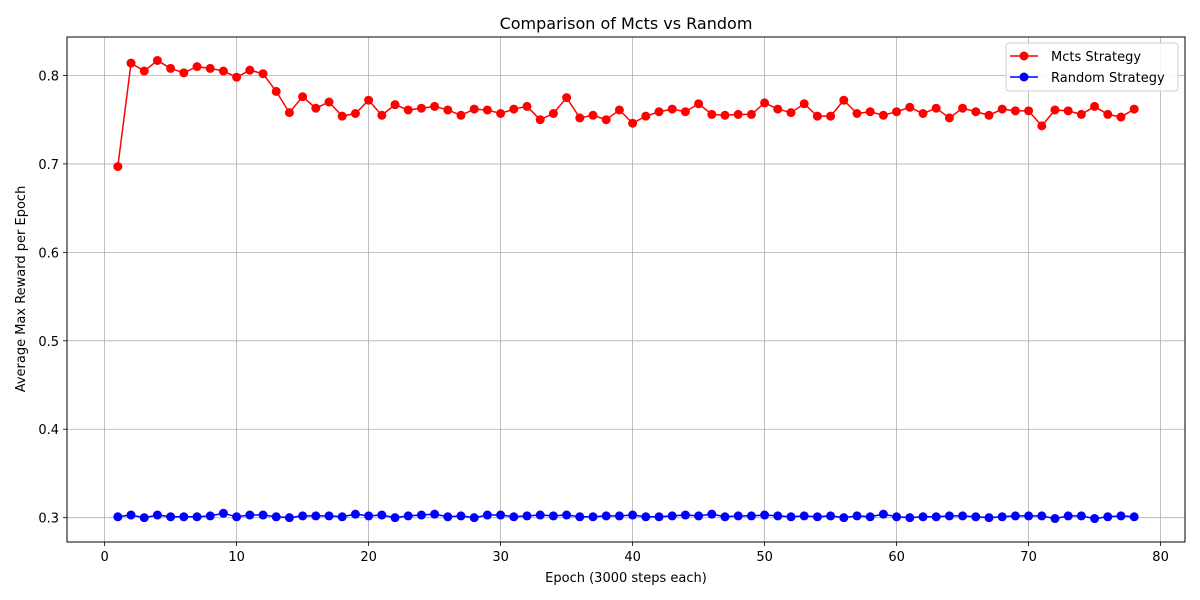 The image size is (1200, 600). I want to click on x-tick-label: 30, so click(500, 557).